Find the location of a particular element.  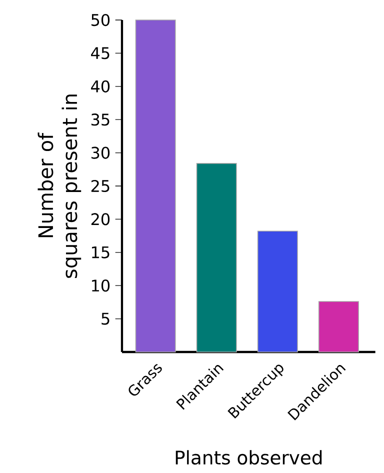

y-tick-label: 20 is located at coordinates (100, 219).